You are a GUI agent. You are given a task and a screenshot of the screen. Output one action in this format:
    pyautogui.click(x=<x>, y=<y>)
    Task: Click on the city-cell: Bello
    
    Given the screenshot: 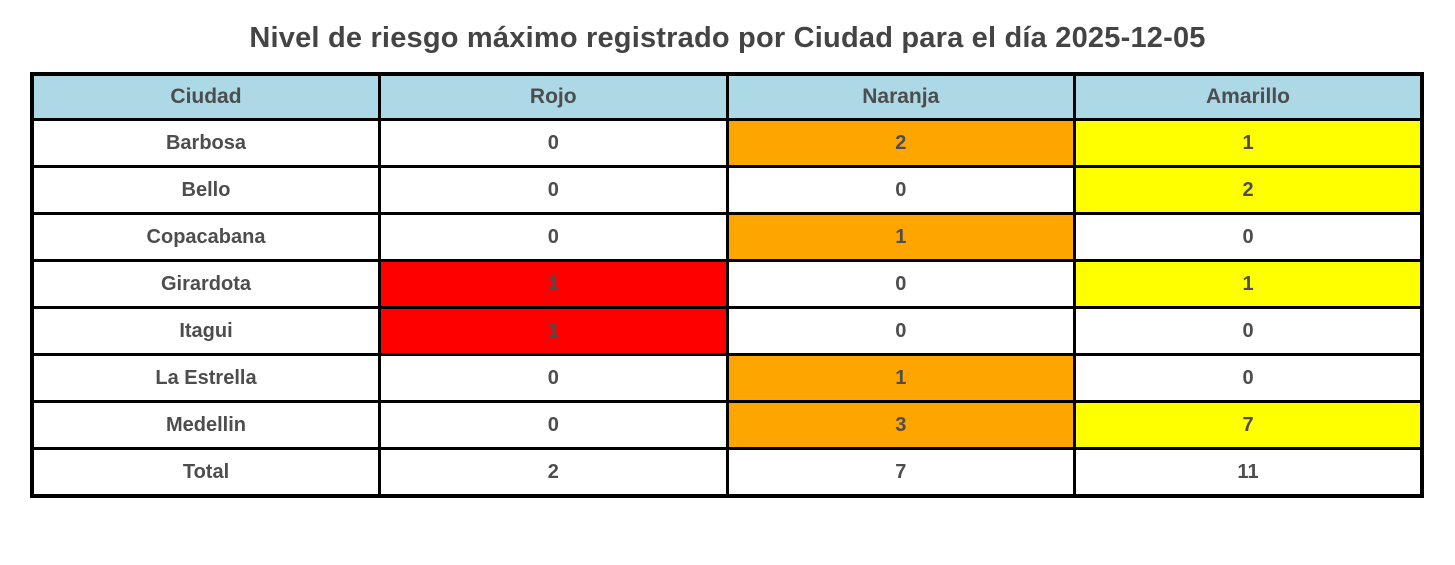 What is the action you would take?
    pyautogui.click(x=205, y=190)
    